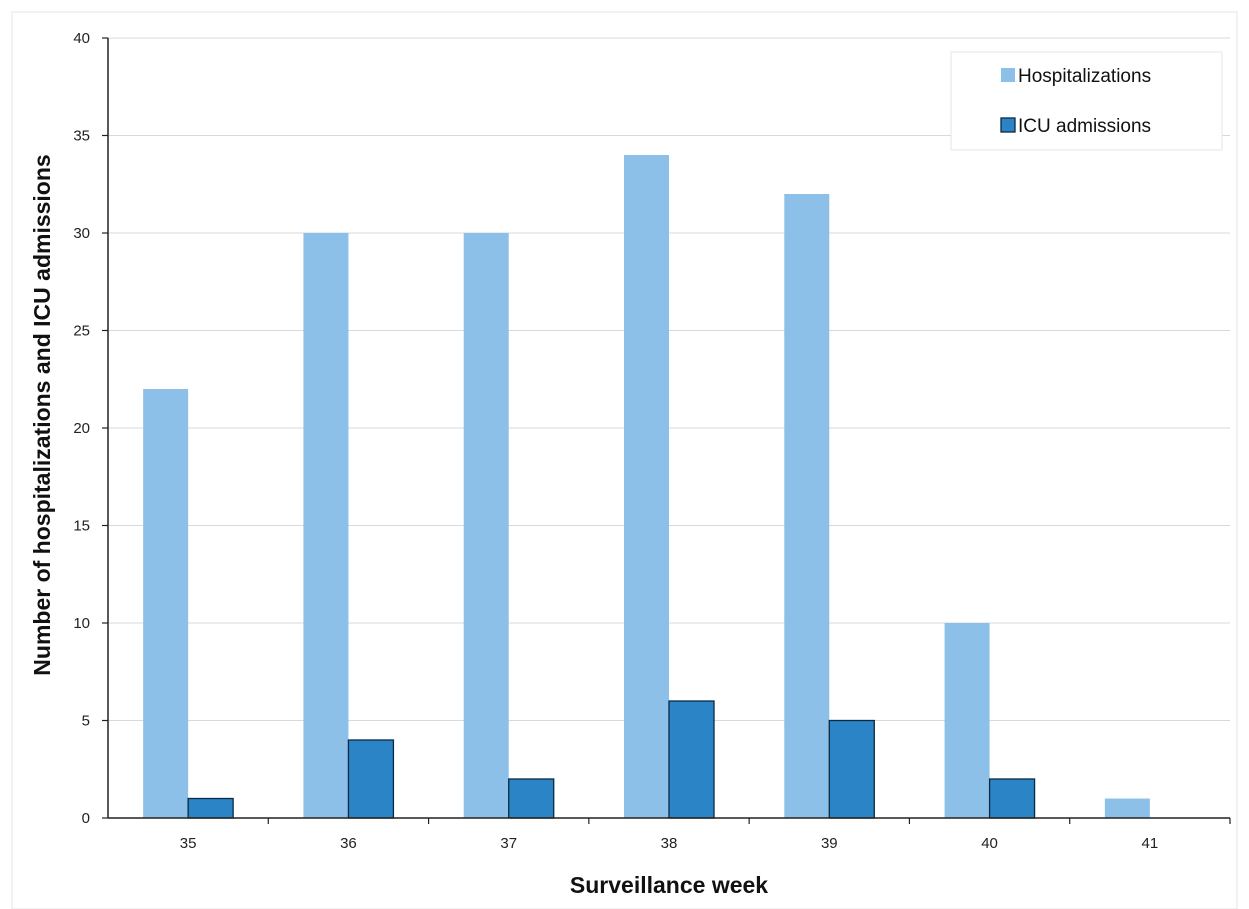  I want to click on x-tick-label: 40, so click(989, 843).